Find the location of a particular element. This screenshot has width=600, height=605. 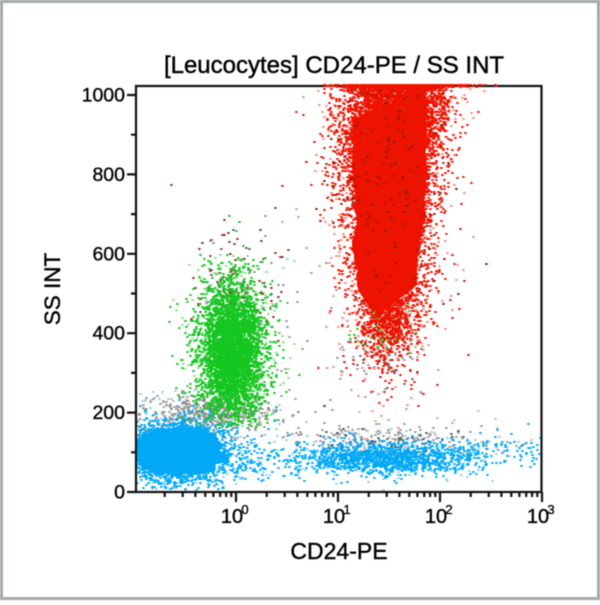

svg-text: 800 is located at coordinates (108, 175).